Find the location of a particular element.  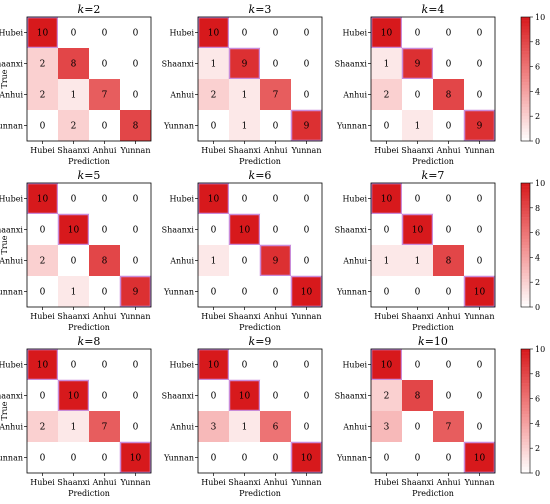

y-tick-label: Yunnan is located at coordinates (11, 126).